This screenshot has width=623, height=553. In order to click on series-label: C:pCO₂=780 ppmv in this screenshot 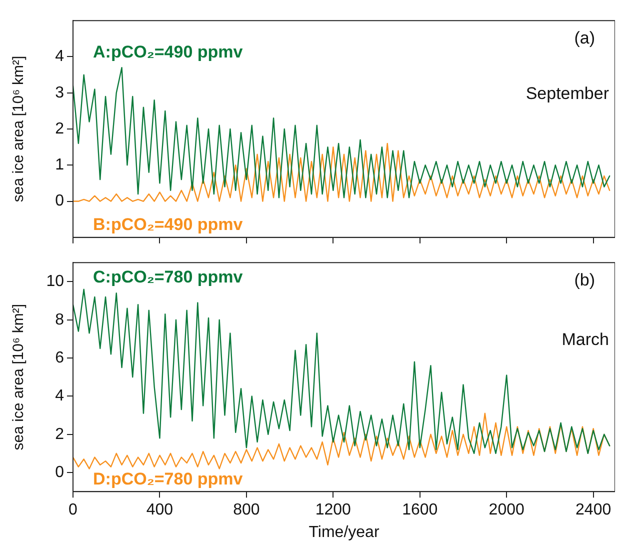, I will do `click(168, 276)`.